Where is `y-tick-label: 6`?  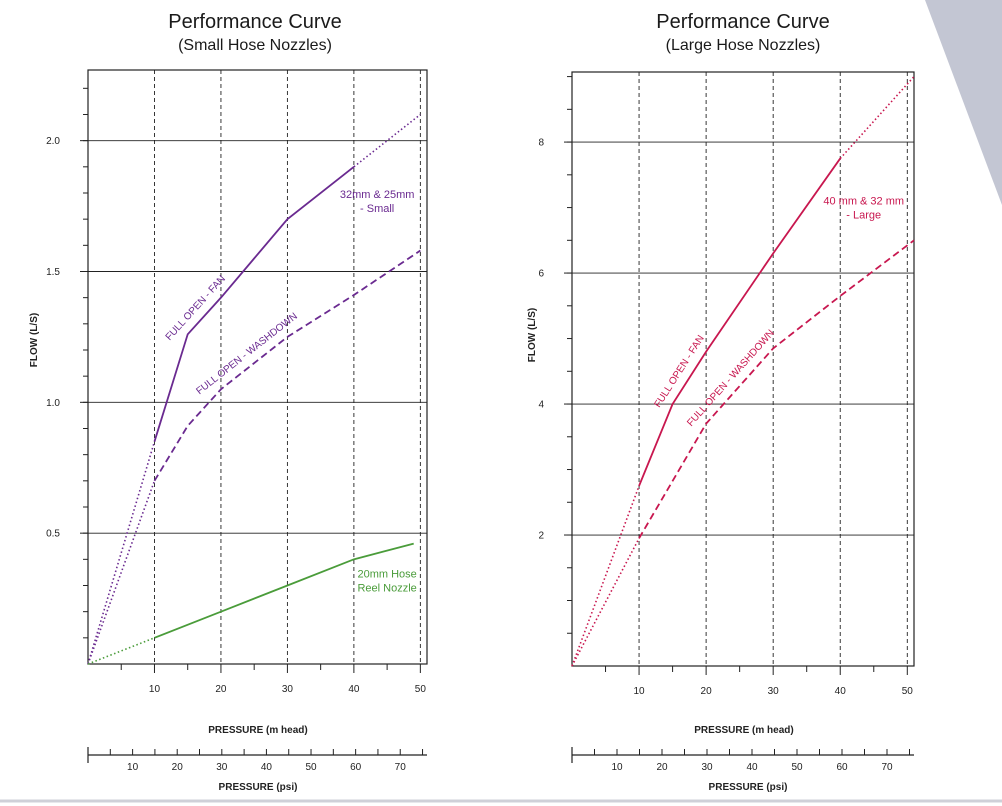 y-tick-label: 6 is located at coordinates (541, 274).